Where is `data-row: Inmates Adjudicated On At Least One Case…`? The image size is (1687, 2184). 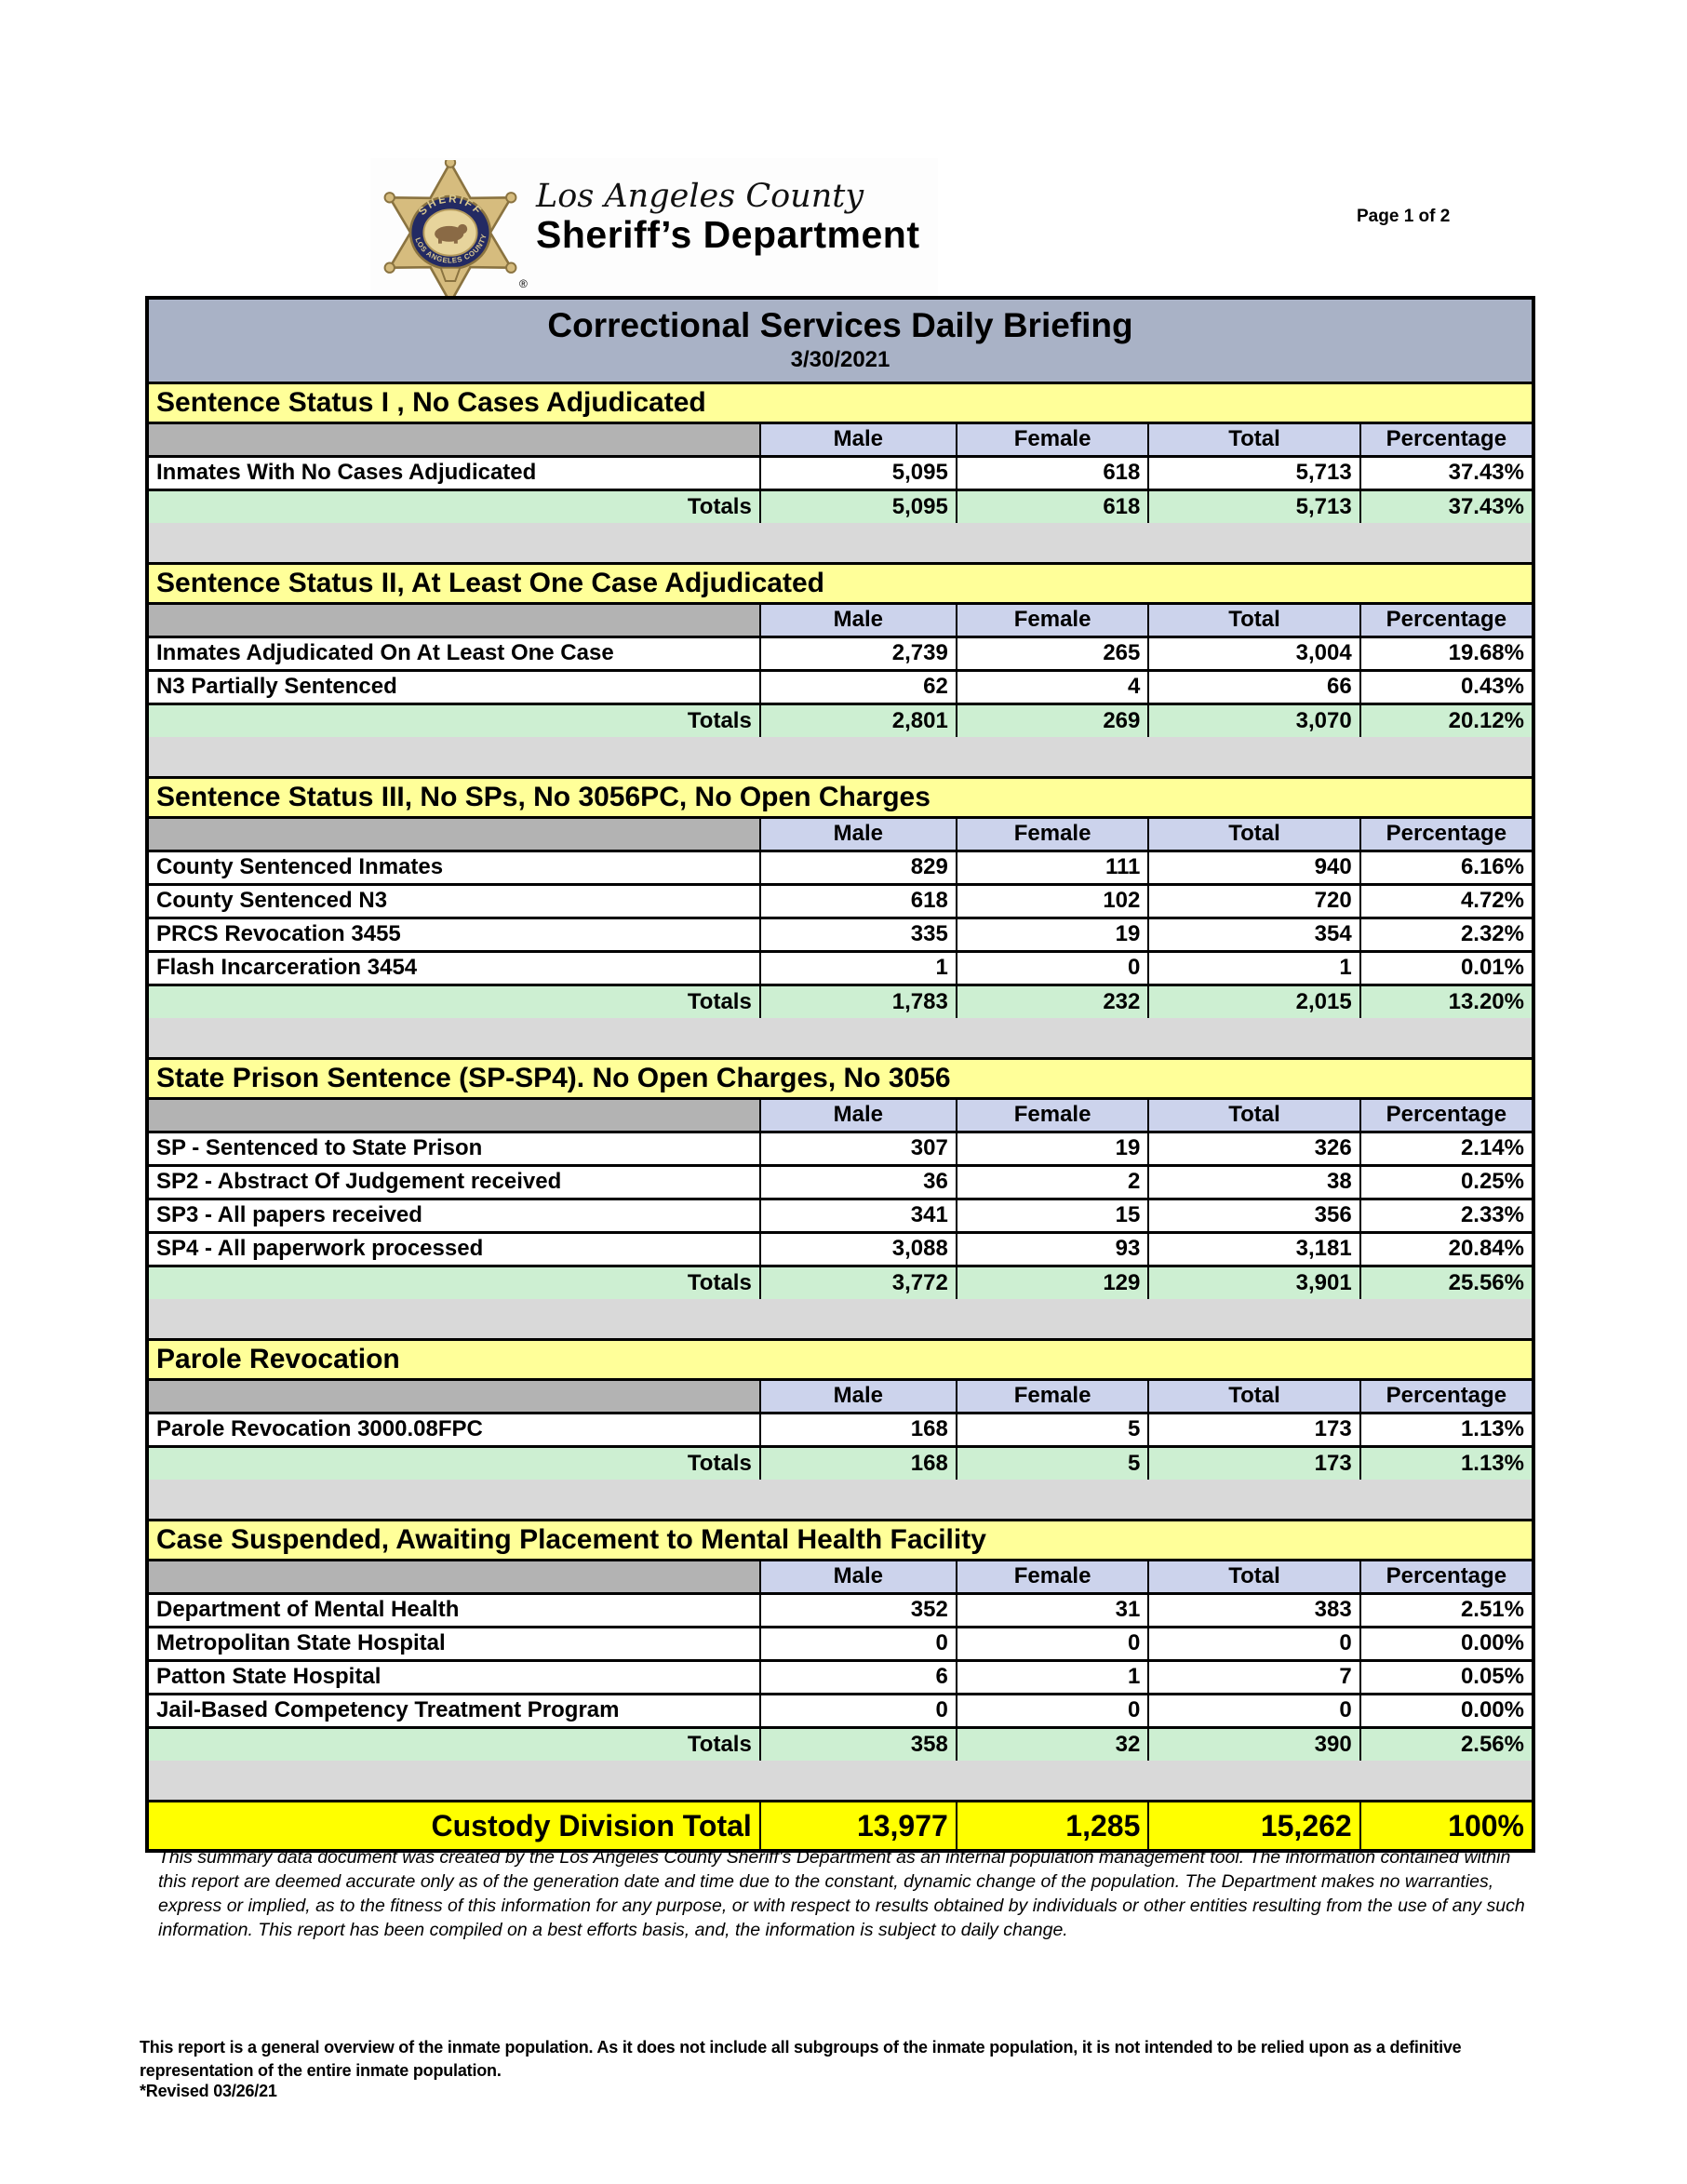 data-row: Inmates Adjudicated On At Least One Case… is located at coordinates (840, 653).